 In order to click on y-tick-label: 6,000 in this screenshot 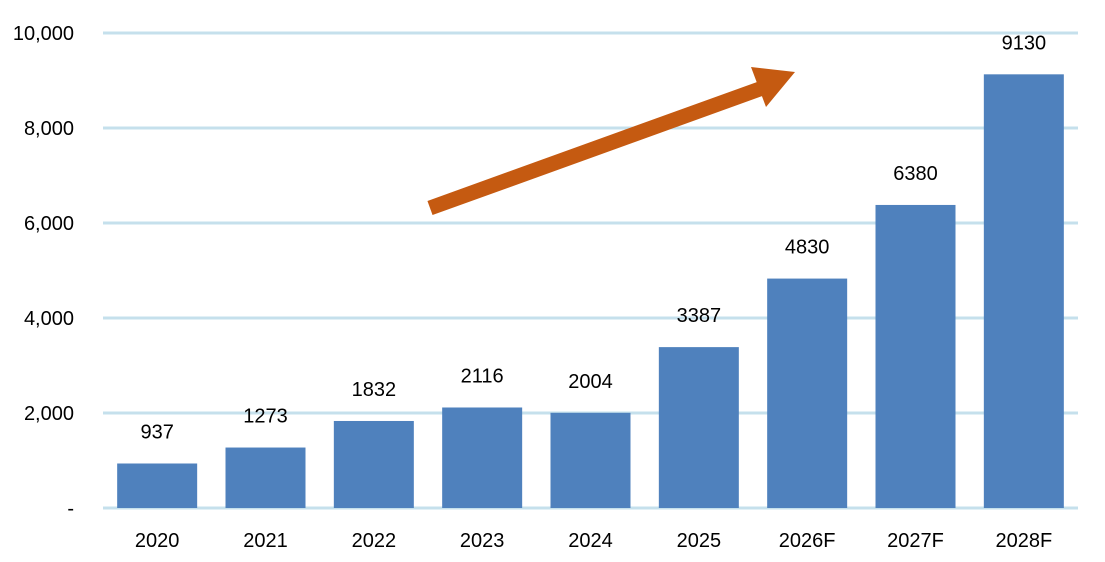, I will do `click(49, 224)`.